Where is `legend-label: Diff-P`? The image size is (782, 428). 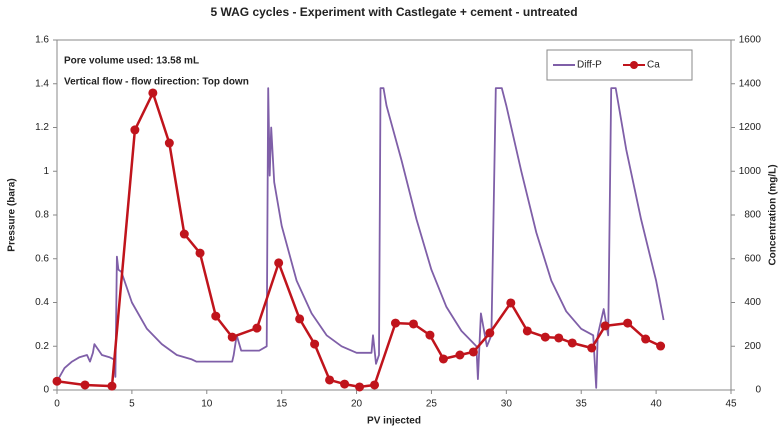 legend-label: Diff-P is located at coordinates (589, 65).